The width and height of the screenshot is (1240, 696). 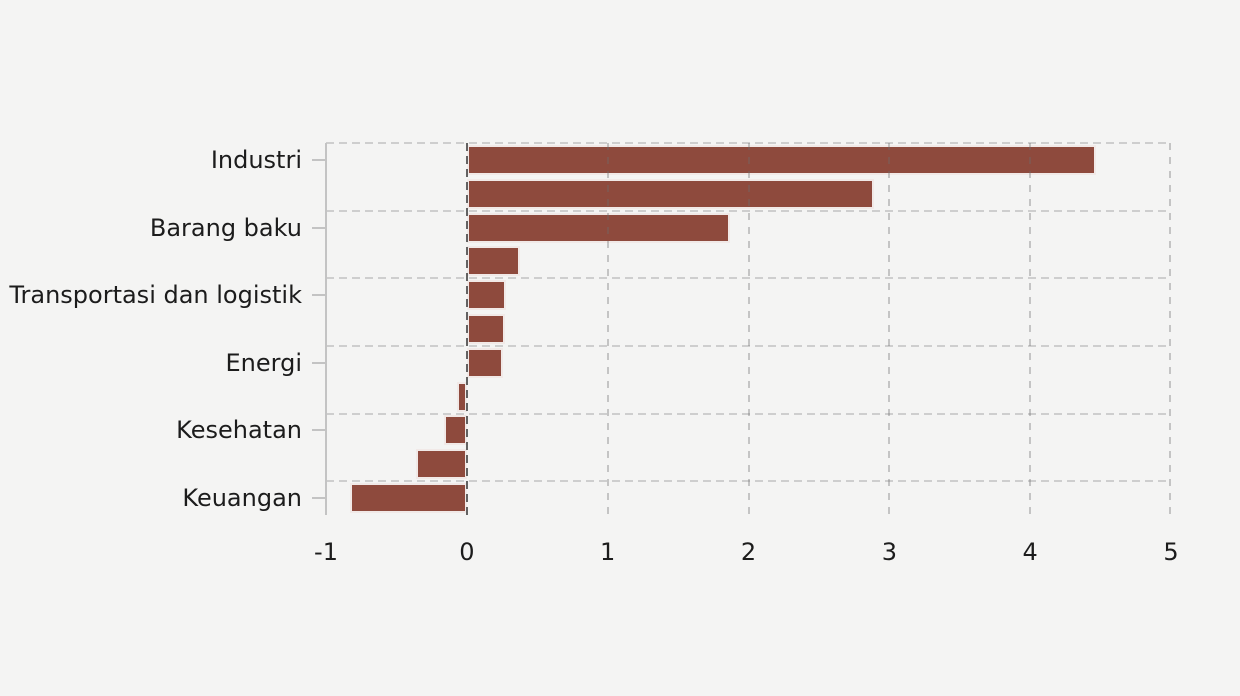 What do you see at coordinates (326, 552) in the screenshot?
I see `x-tick-label: -1` at bounding box center [326, 552].